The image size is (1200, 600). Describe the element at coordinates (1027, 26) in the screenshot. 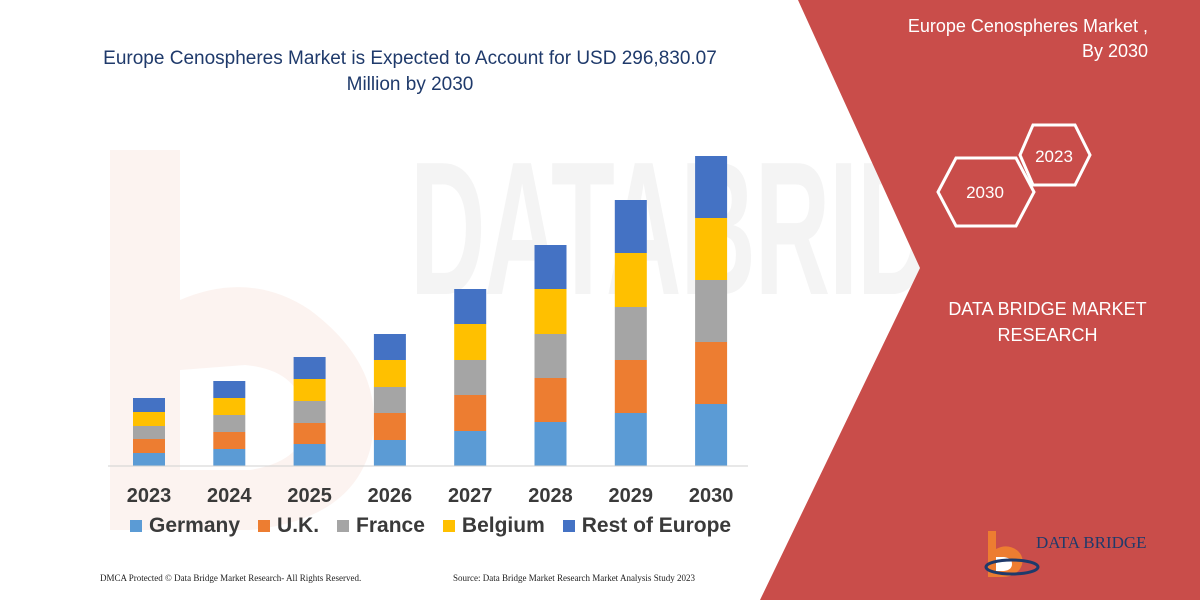

I see `panel-title-line-1: Europe Cenospheres Market ,` at that location.